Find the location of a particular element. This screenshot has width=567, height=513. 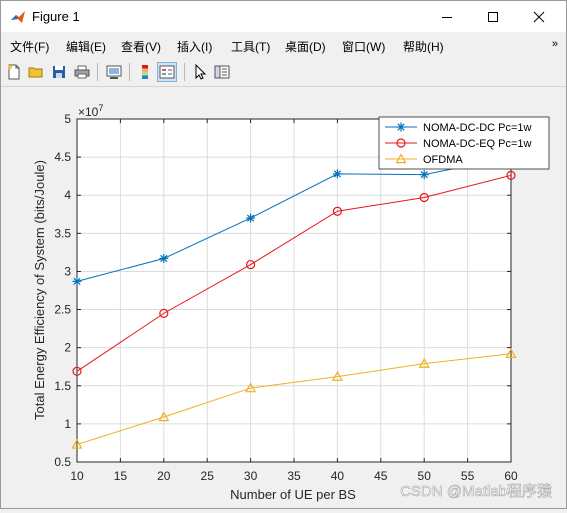

menu-view: 查看(V) is located at coordinates (141, 47).